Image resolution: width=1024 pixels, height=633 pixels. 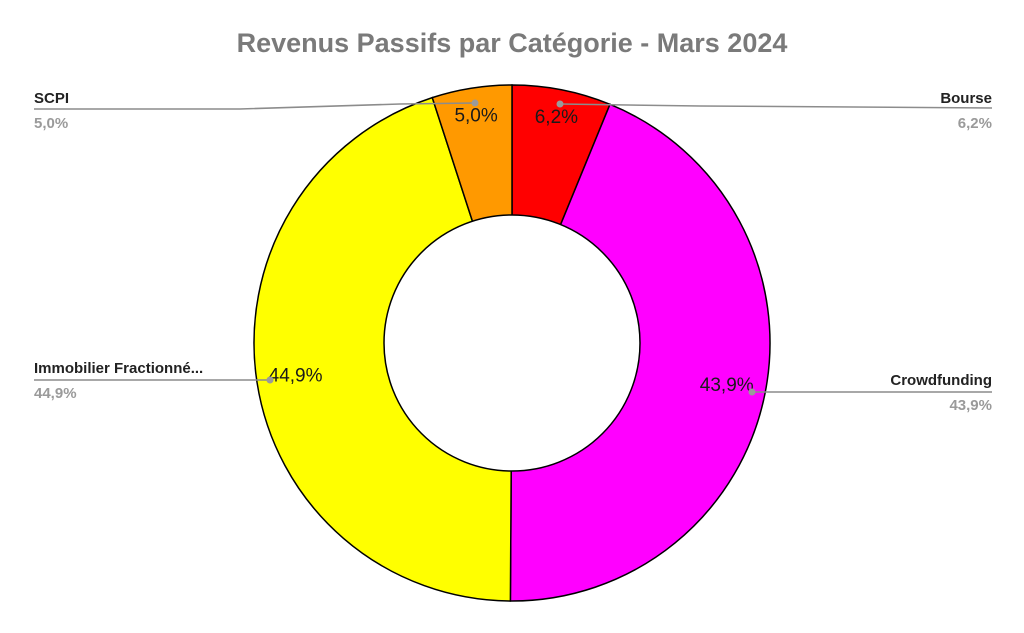 What do you see at coordinates (556, 117) in the screenshot?
I see `data-label-inside: 6,2%` at bounding box center [556, 117].